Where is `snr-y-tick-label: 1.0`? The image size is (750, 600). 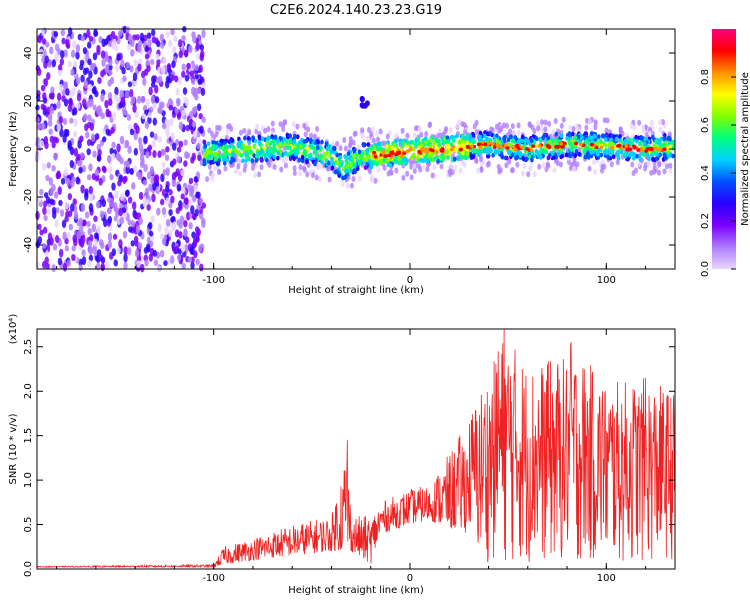 snr-y-tick-label: 1.0 is located at coordinates (28, 480).